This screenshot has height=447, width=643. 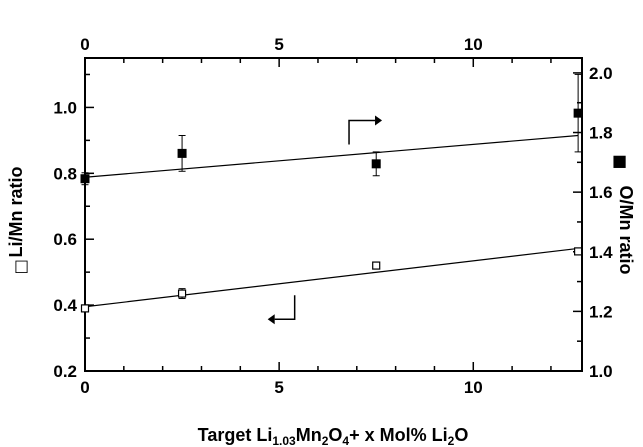 What do you see at coordinates (619, 160) in the screenshot?
I see `y-right-legend-marker: ■` at bounding box center [619, 160].